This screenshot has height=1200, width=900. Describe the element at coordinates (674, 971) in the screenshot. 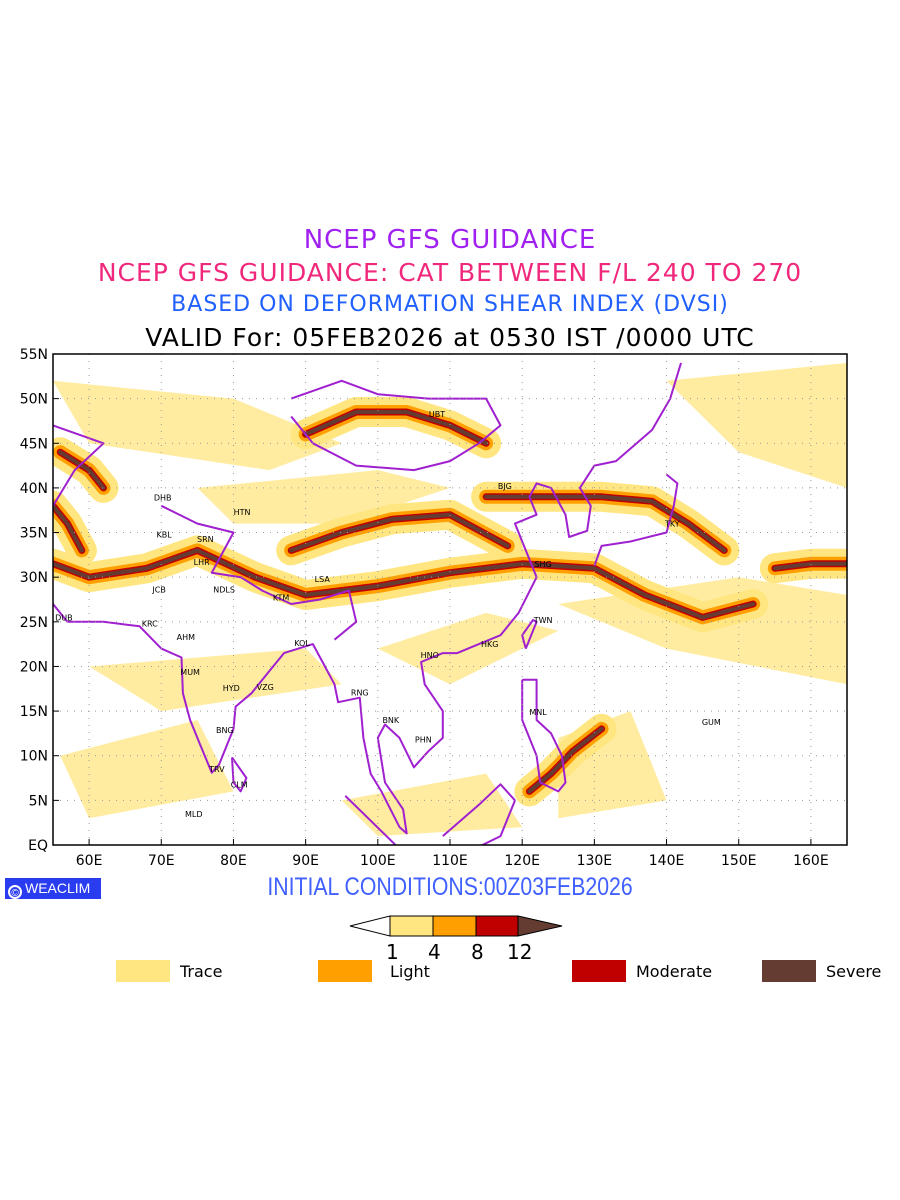

I see `legend-label-moderate: Moderate` at that location.